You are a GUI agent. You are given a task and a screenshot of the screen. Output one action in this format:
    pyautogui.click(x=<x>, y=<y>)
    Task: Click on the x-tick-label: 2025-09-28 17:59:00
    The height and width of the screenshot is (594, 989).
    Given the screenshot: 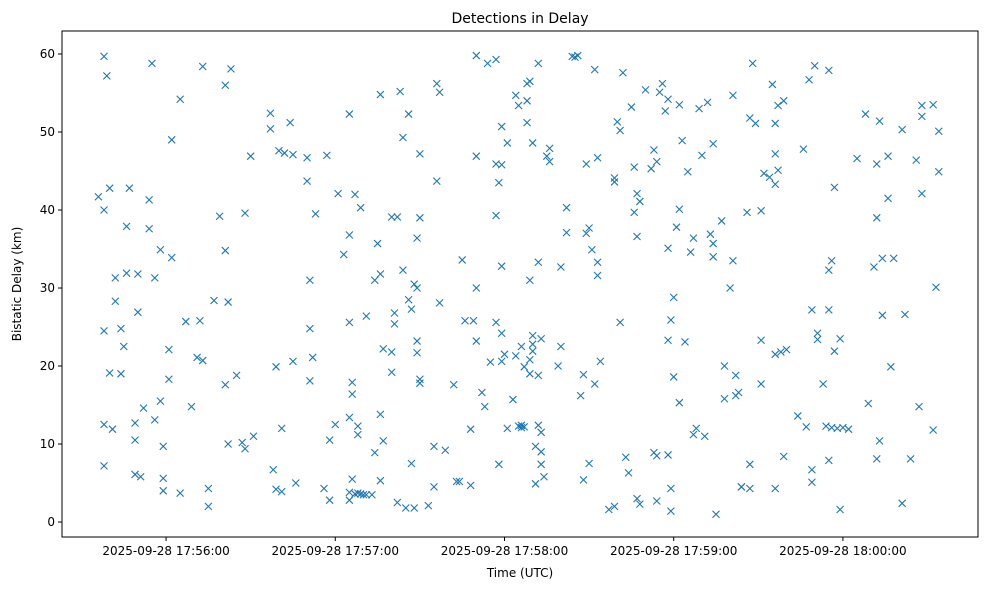 What is the action you would take?
    pyautogui.click(x=673, y=551)
    